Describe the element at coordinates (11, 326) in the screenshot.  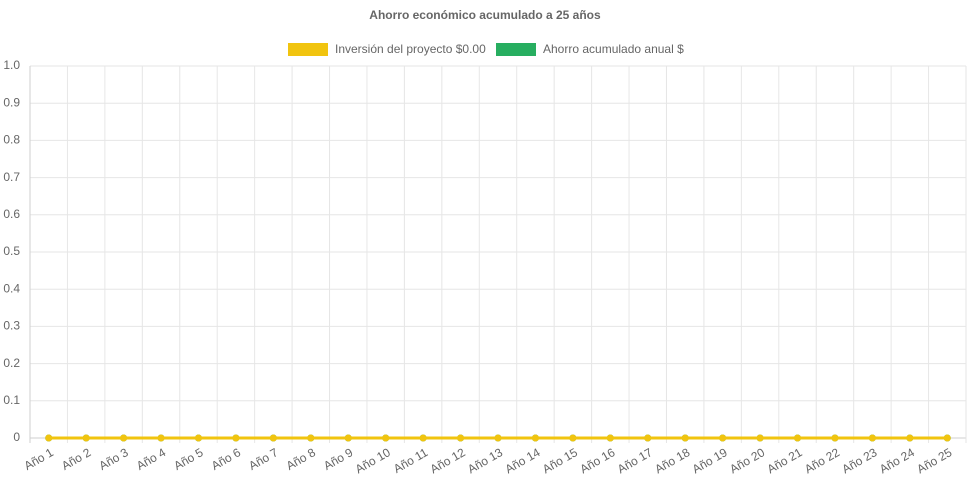
I see `y-tick-label: 0.3` at that location.